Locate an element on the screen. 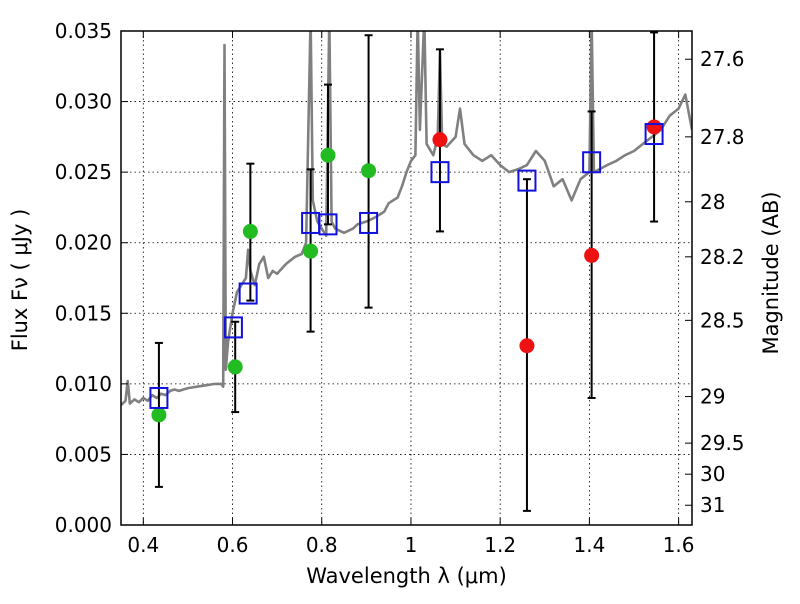 This screenshot has height=604, width=800. x-tick-label: 0.8 is located at coordinates (322, 545).